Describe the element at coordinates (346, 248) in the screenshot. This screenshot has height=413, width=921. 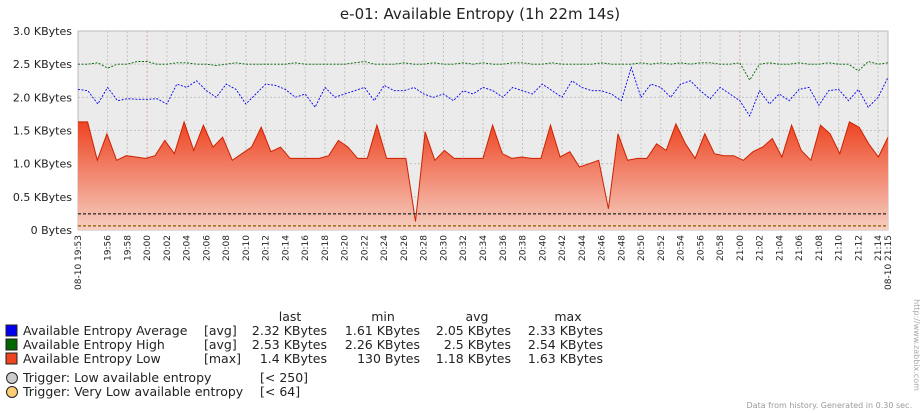
I see `x-tick-label: 20:20` at that location.